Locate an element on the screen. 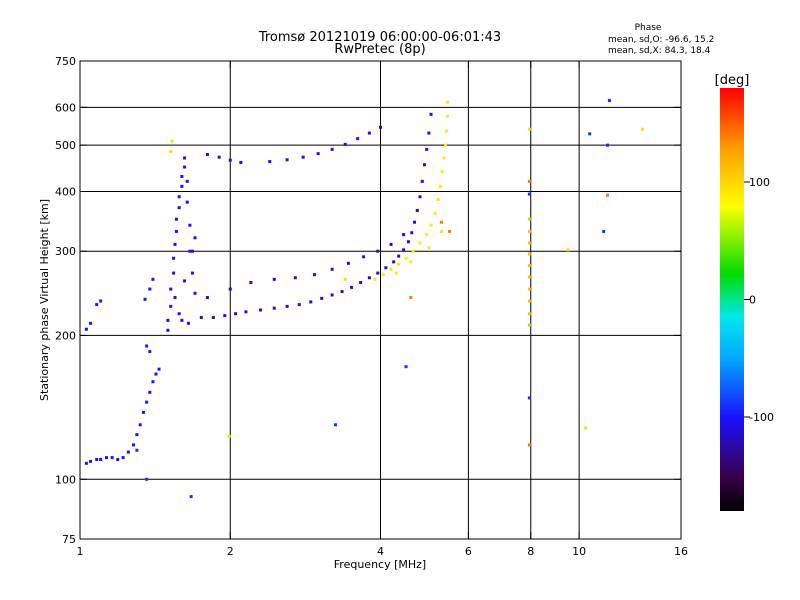 Image resolution: width=800 pixels, height=600 pixels. y-tick-label: 300 is located at coordinates (65, 251).